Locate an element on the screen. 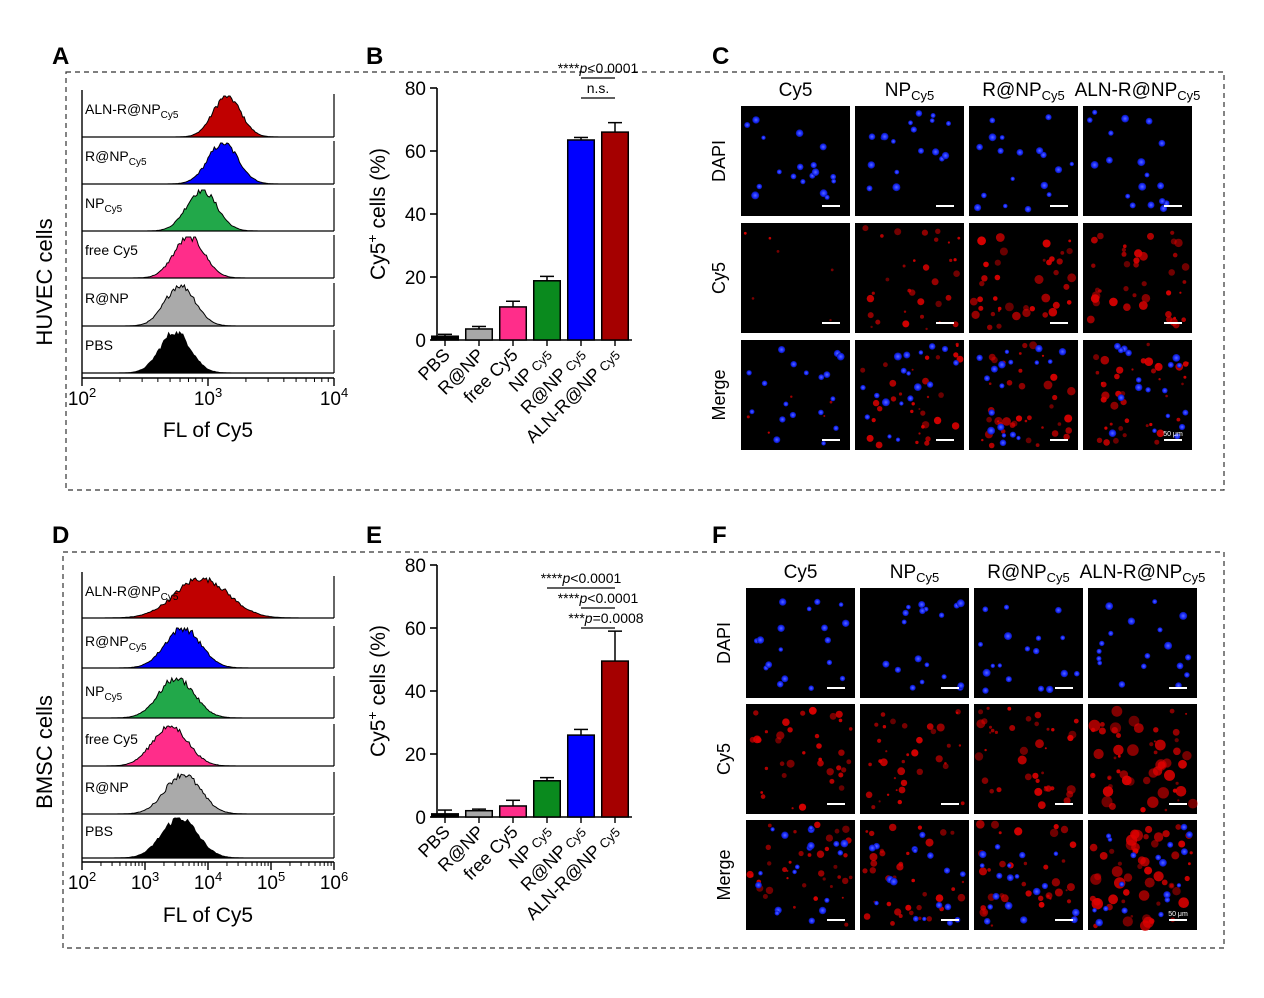 This screenshot has width=1264, height=998. micro-row-label: DAPI is located at coordinates (719, 161).